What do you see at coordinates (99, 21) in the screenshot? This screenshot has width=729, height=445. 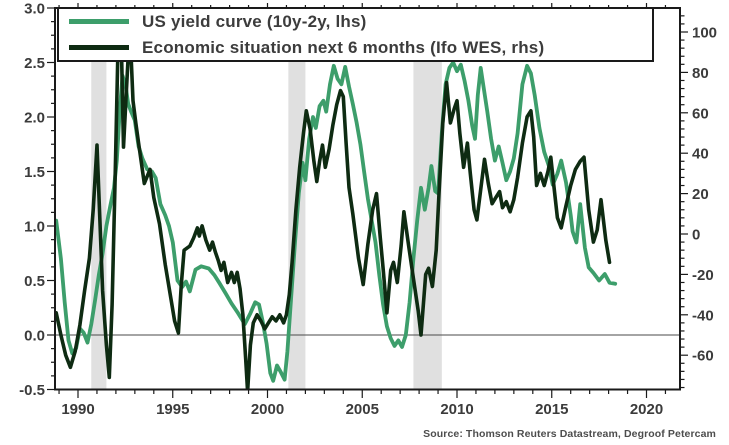 I see `yield-curve-legend-swatch` at bounding box center [99, 21].